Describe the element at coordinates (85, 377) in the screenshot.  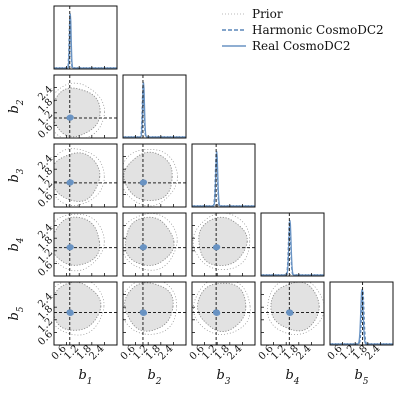
I see `x-axis-label-1: b1` at that location.